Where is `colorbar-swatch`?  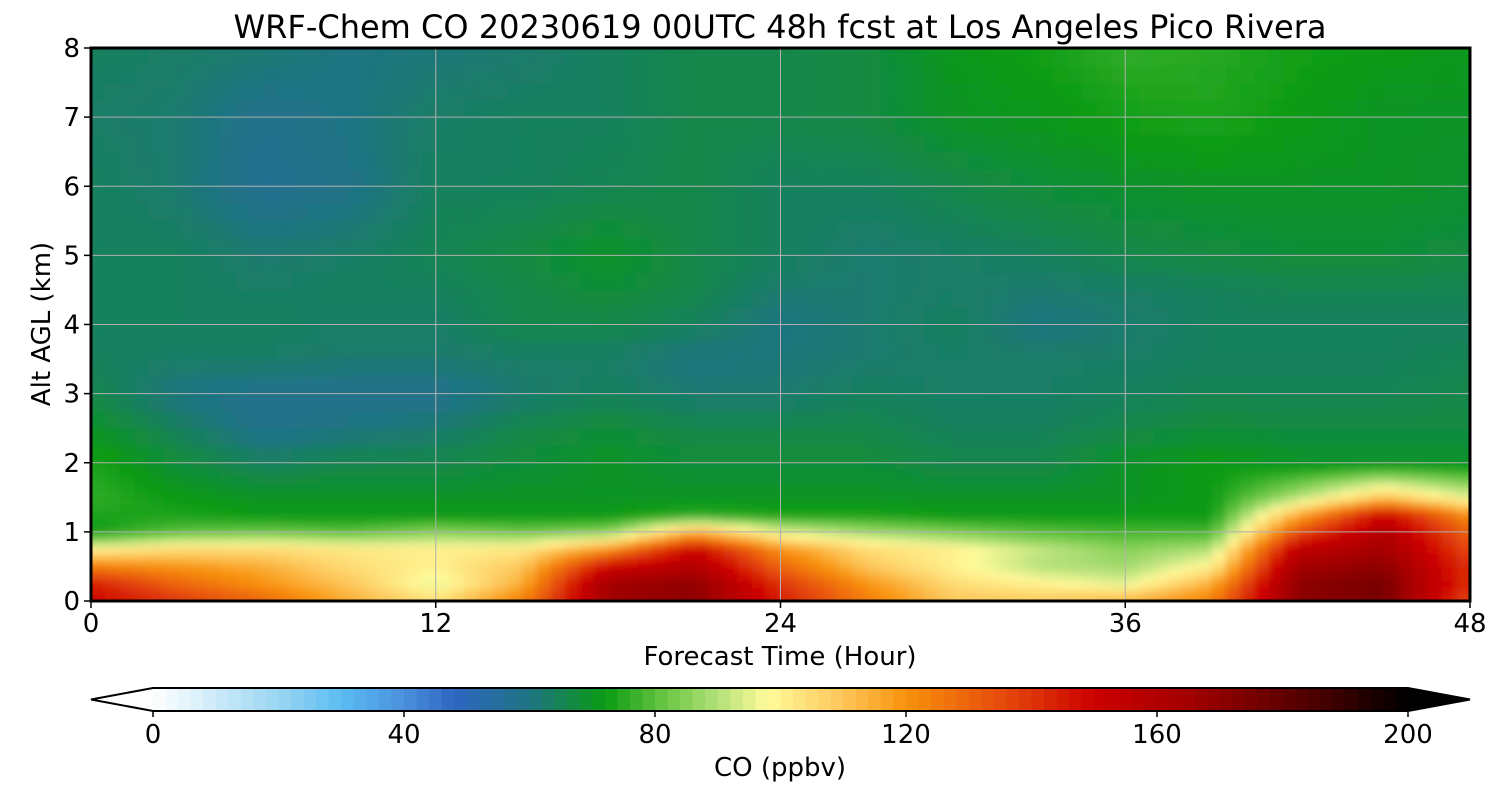 colorbar-swatch is located at coordinates (1302, 699).